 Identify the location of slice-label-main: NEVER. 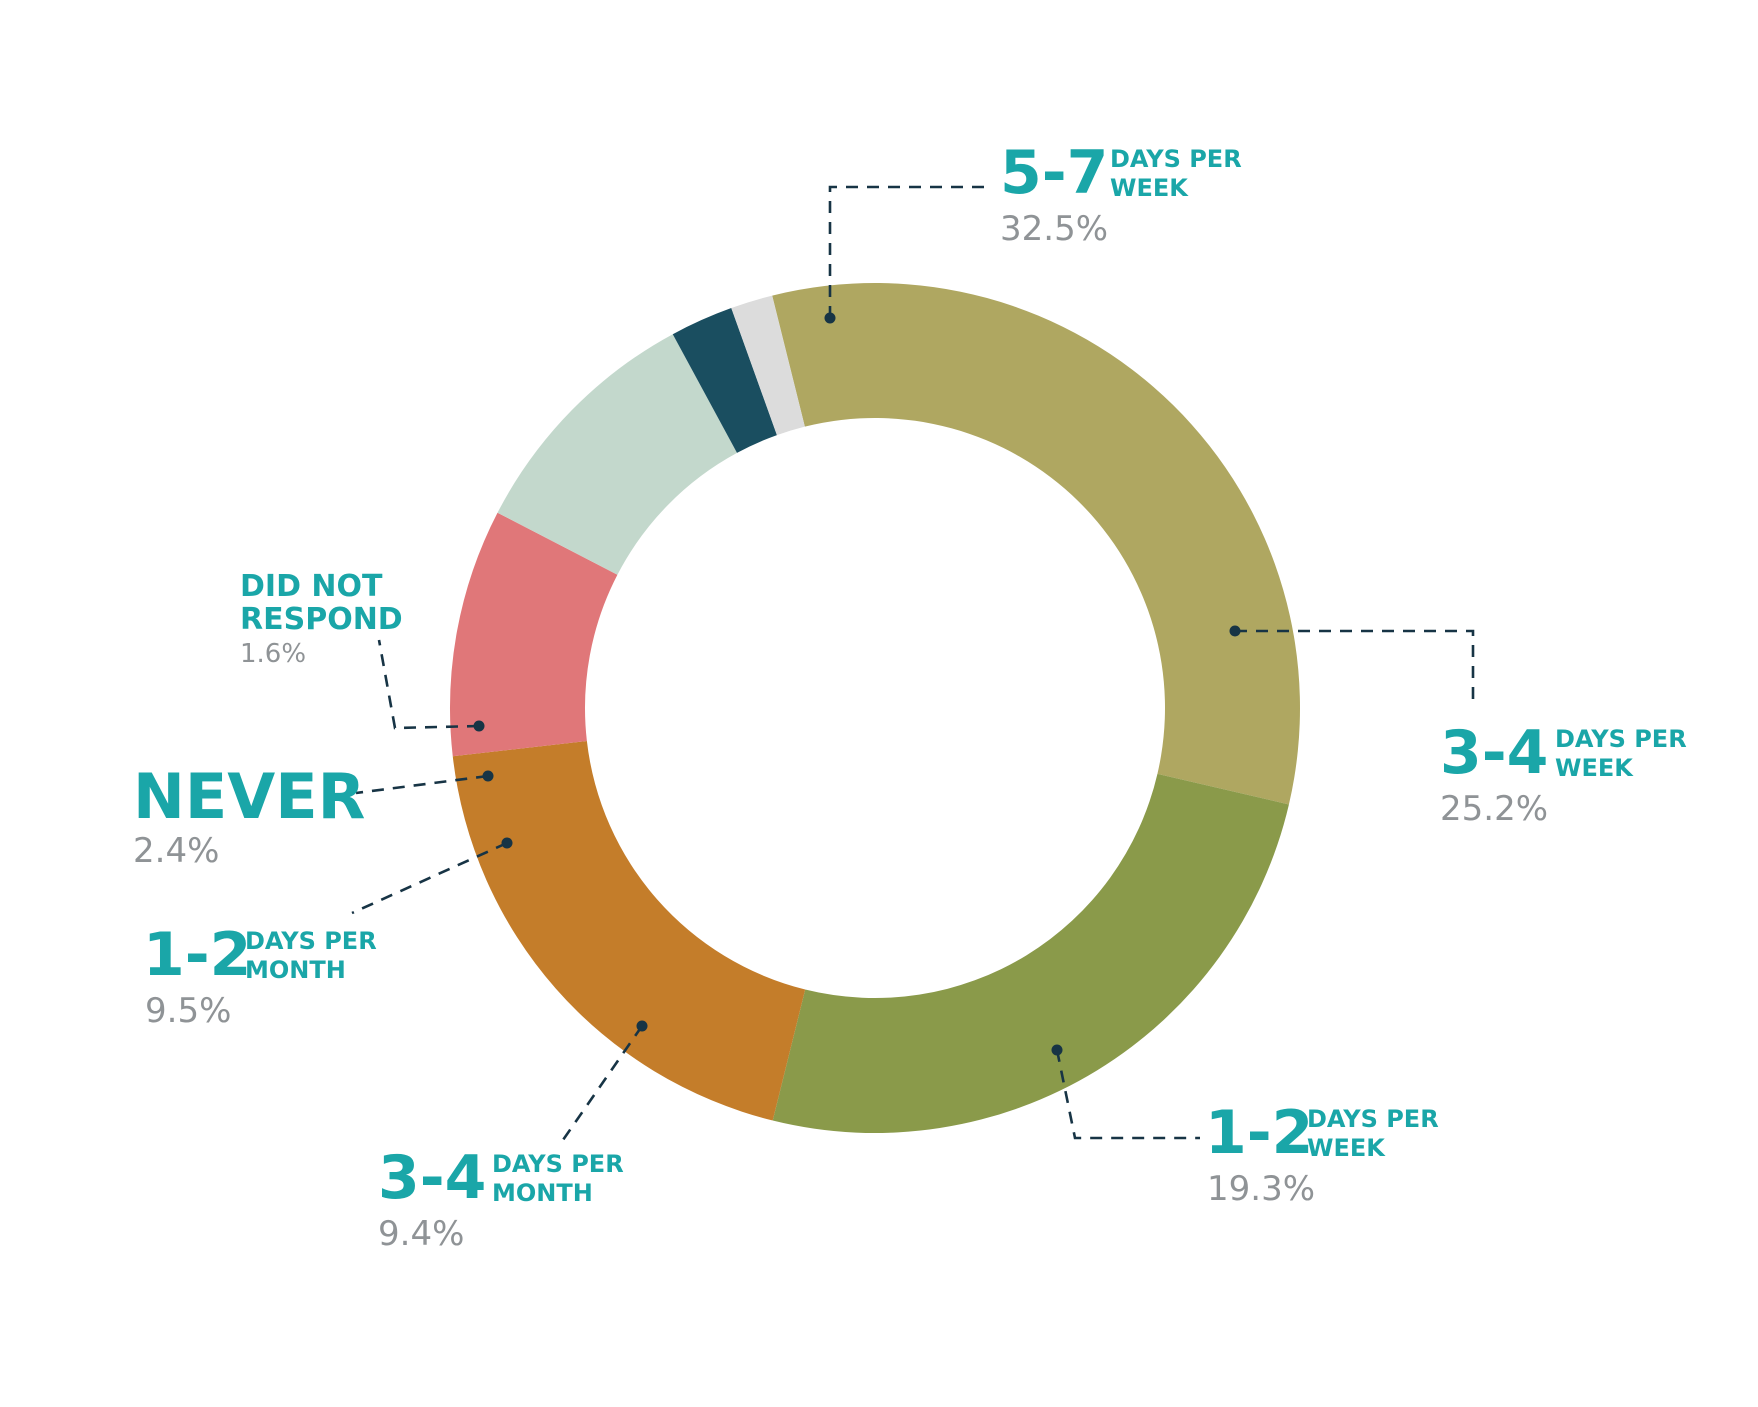
(249, 796).